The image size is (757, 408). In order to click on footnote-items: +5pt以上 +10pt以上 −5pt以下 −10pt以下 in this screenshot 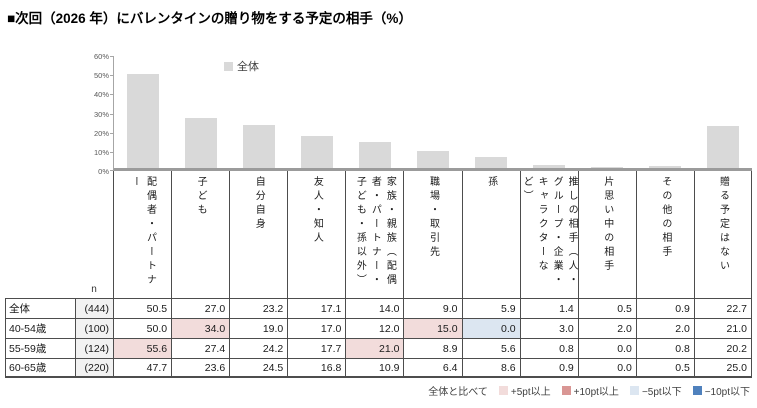, I will do `click(624, 390)`.